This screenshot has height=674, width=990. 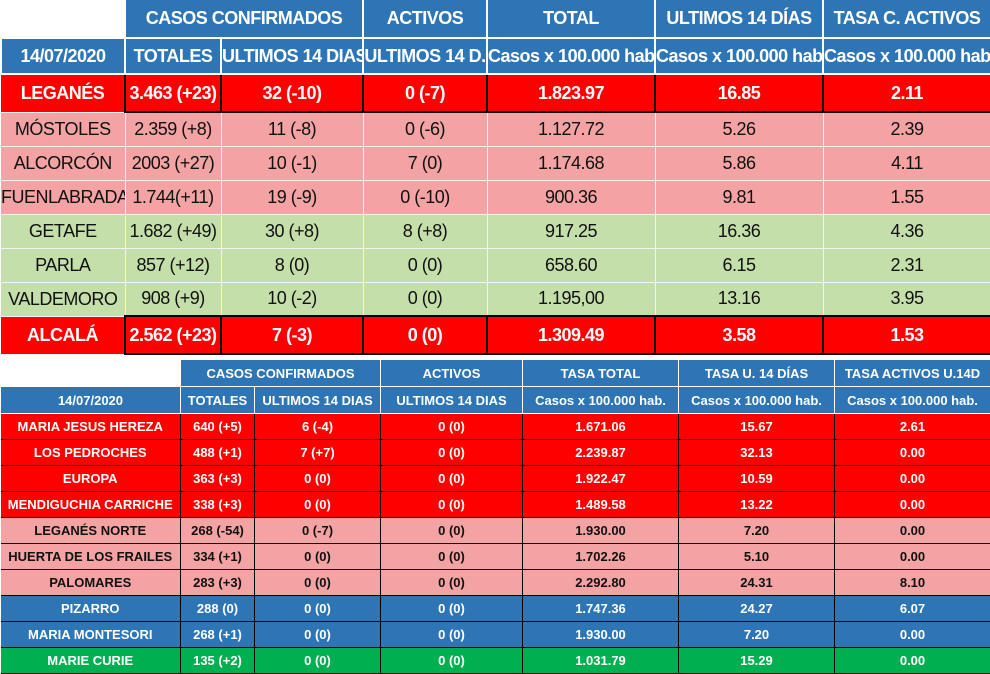 I want to click on activos-cell: 0 (-10), so click(x=425, y=197).